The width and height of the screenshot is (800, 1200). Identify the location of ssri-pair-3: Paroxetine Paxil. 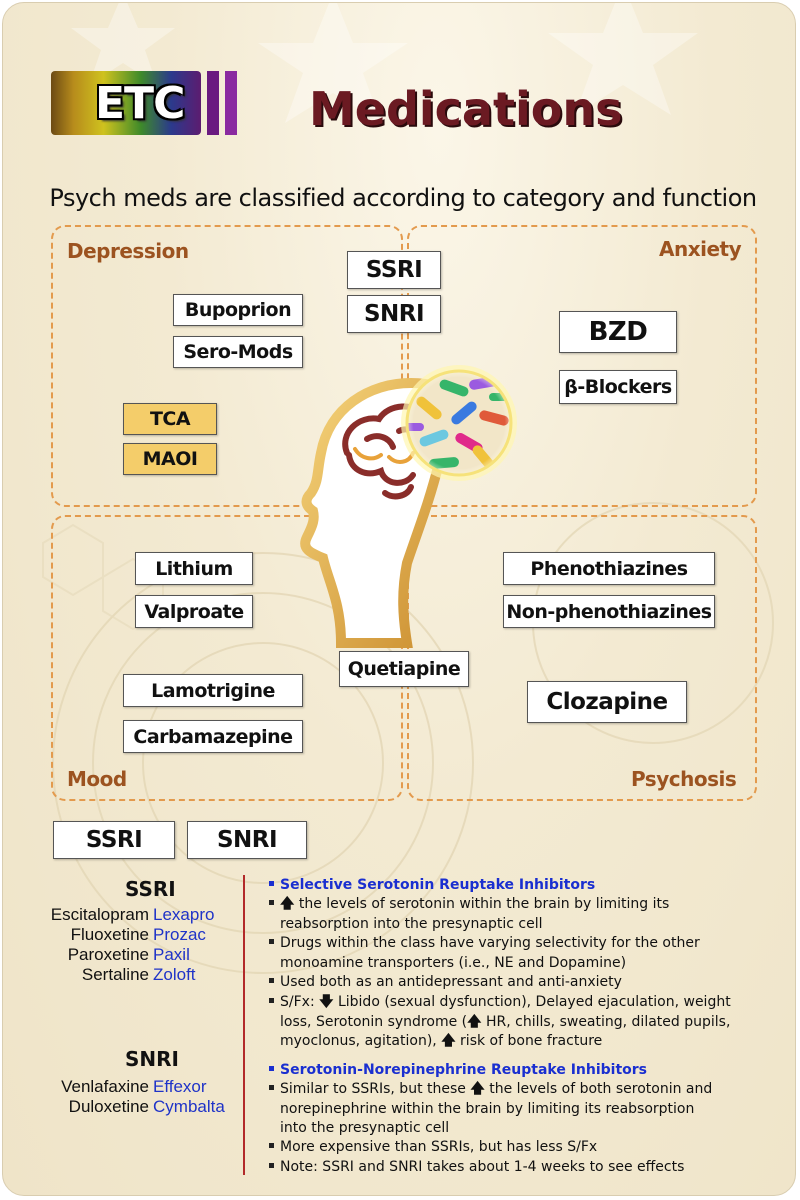
(111, 955).